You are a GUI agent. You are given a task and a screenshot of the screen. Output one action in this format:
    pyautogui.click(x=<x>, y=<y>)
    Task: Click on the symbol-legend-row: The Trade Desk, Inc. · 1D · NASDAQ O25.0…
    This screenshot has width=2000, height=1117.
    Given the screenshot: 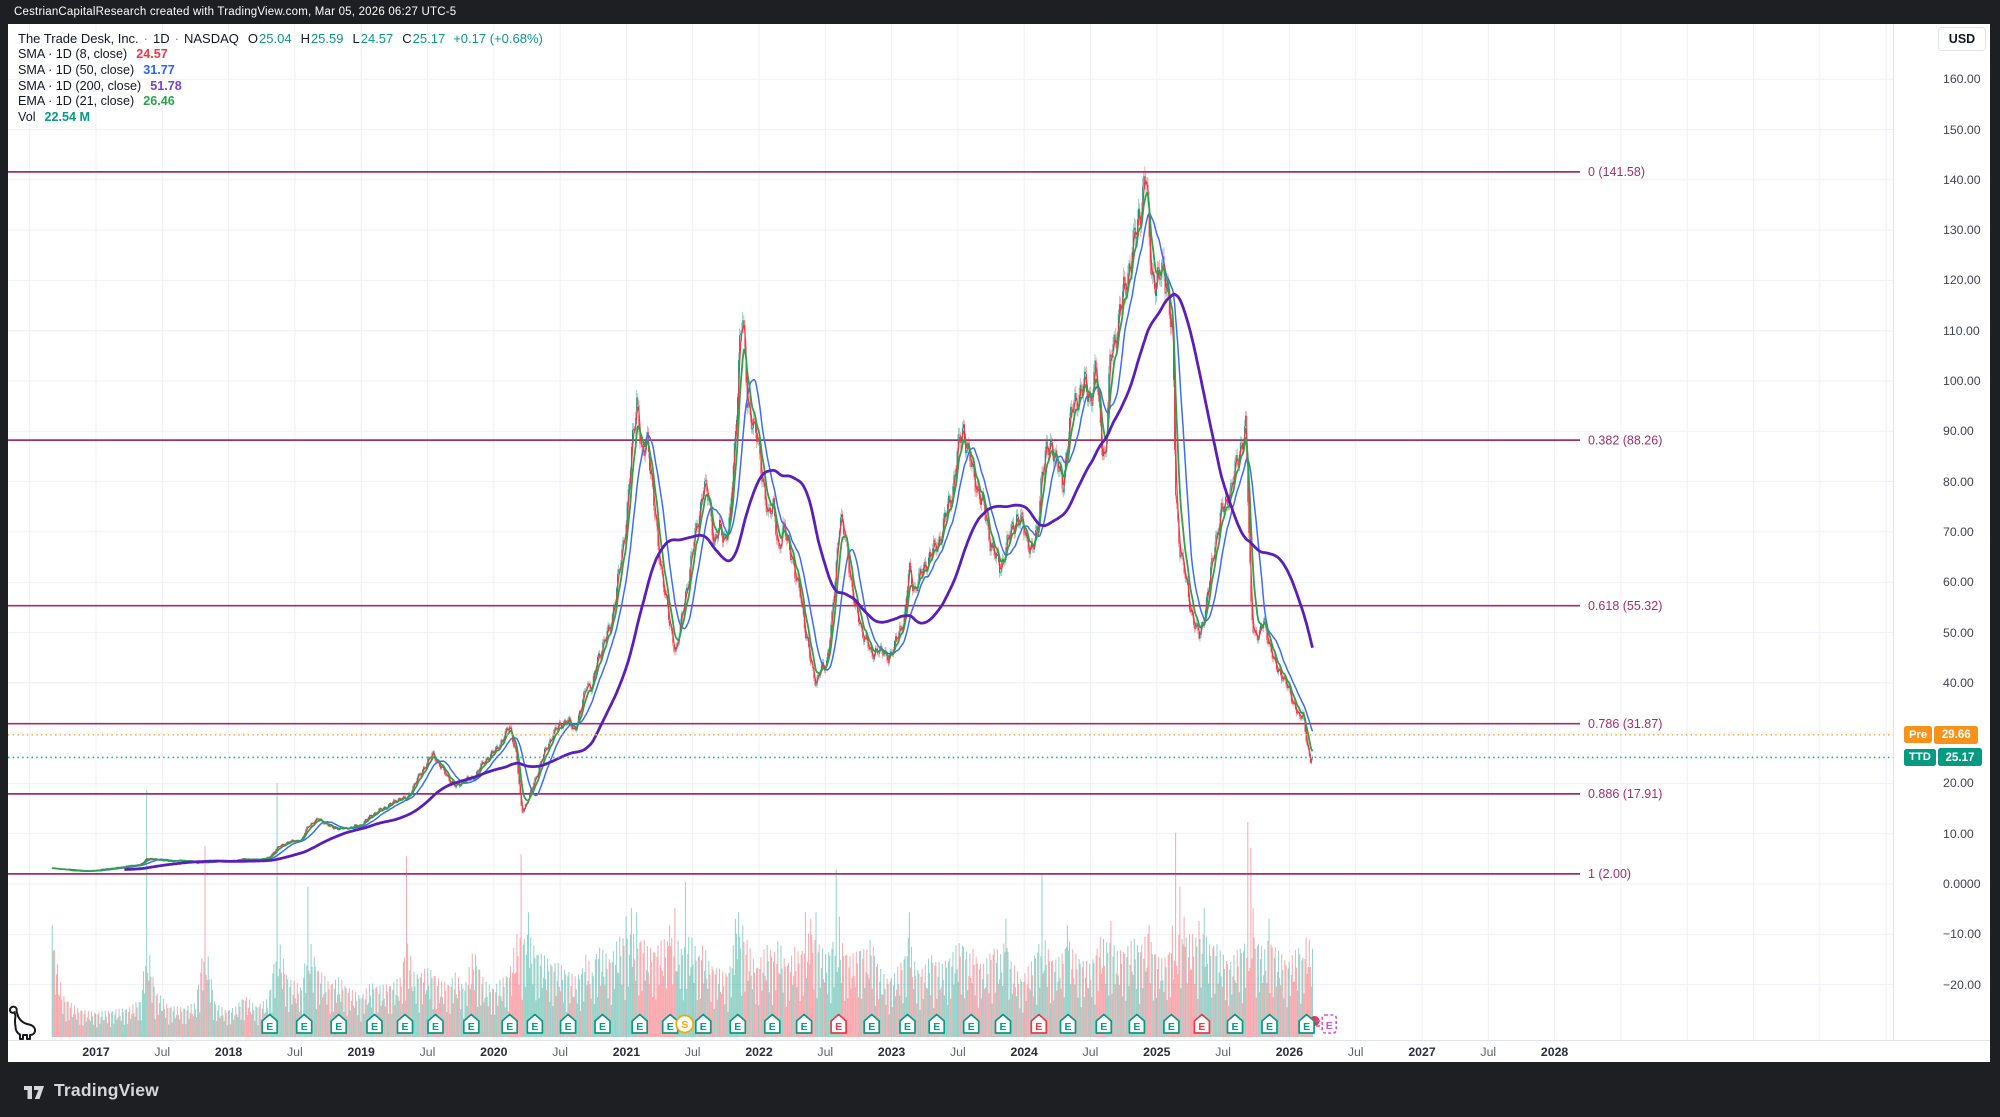 What is the action you would take?
    pyautogui.click(x=280, y=39)
    